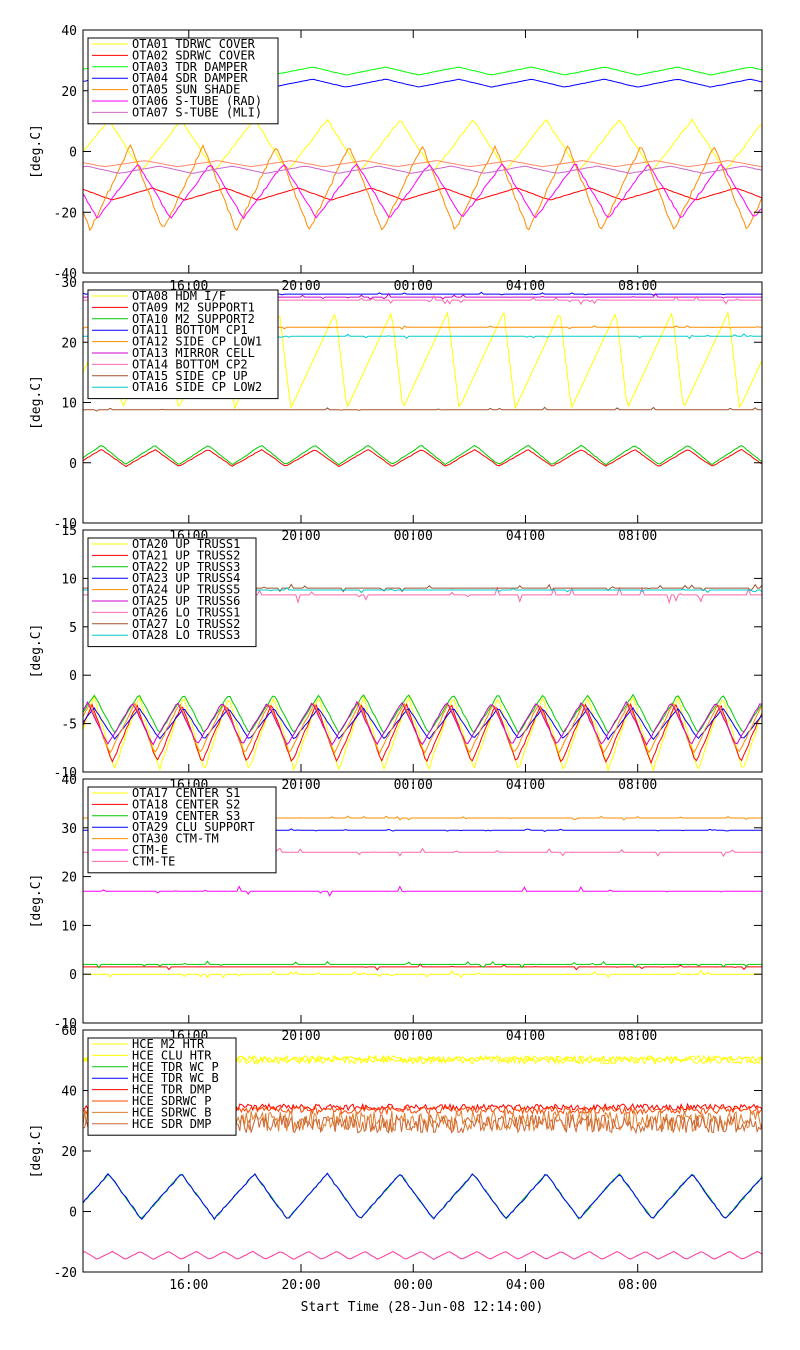 The width and height of the screenshot is (800, 1350). I want to click on legend-label: OTA01 TDRWC COVER, so click(194, 44).